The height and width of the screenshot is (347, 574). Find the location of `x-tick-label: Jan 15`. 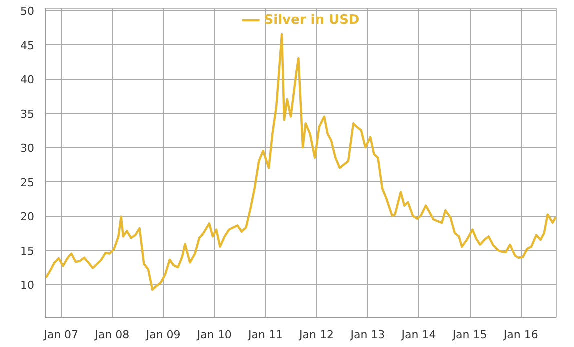

x-tick-label: Jan 15 is located at coordinates (470, 335).